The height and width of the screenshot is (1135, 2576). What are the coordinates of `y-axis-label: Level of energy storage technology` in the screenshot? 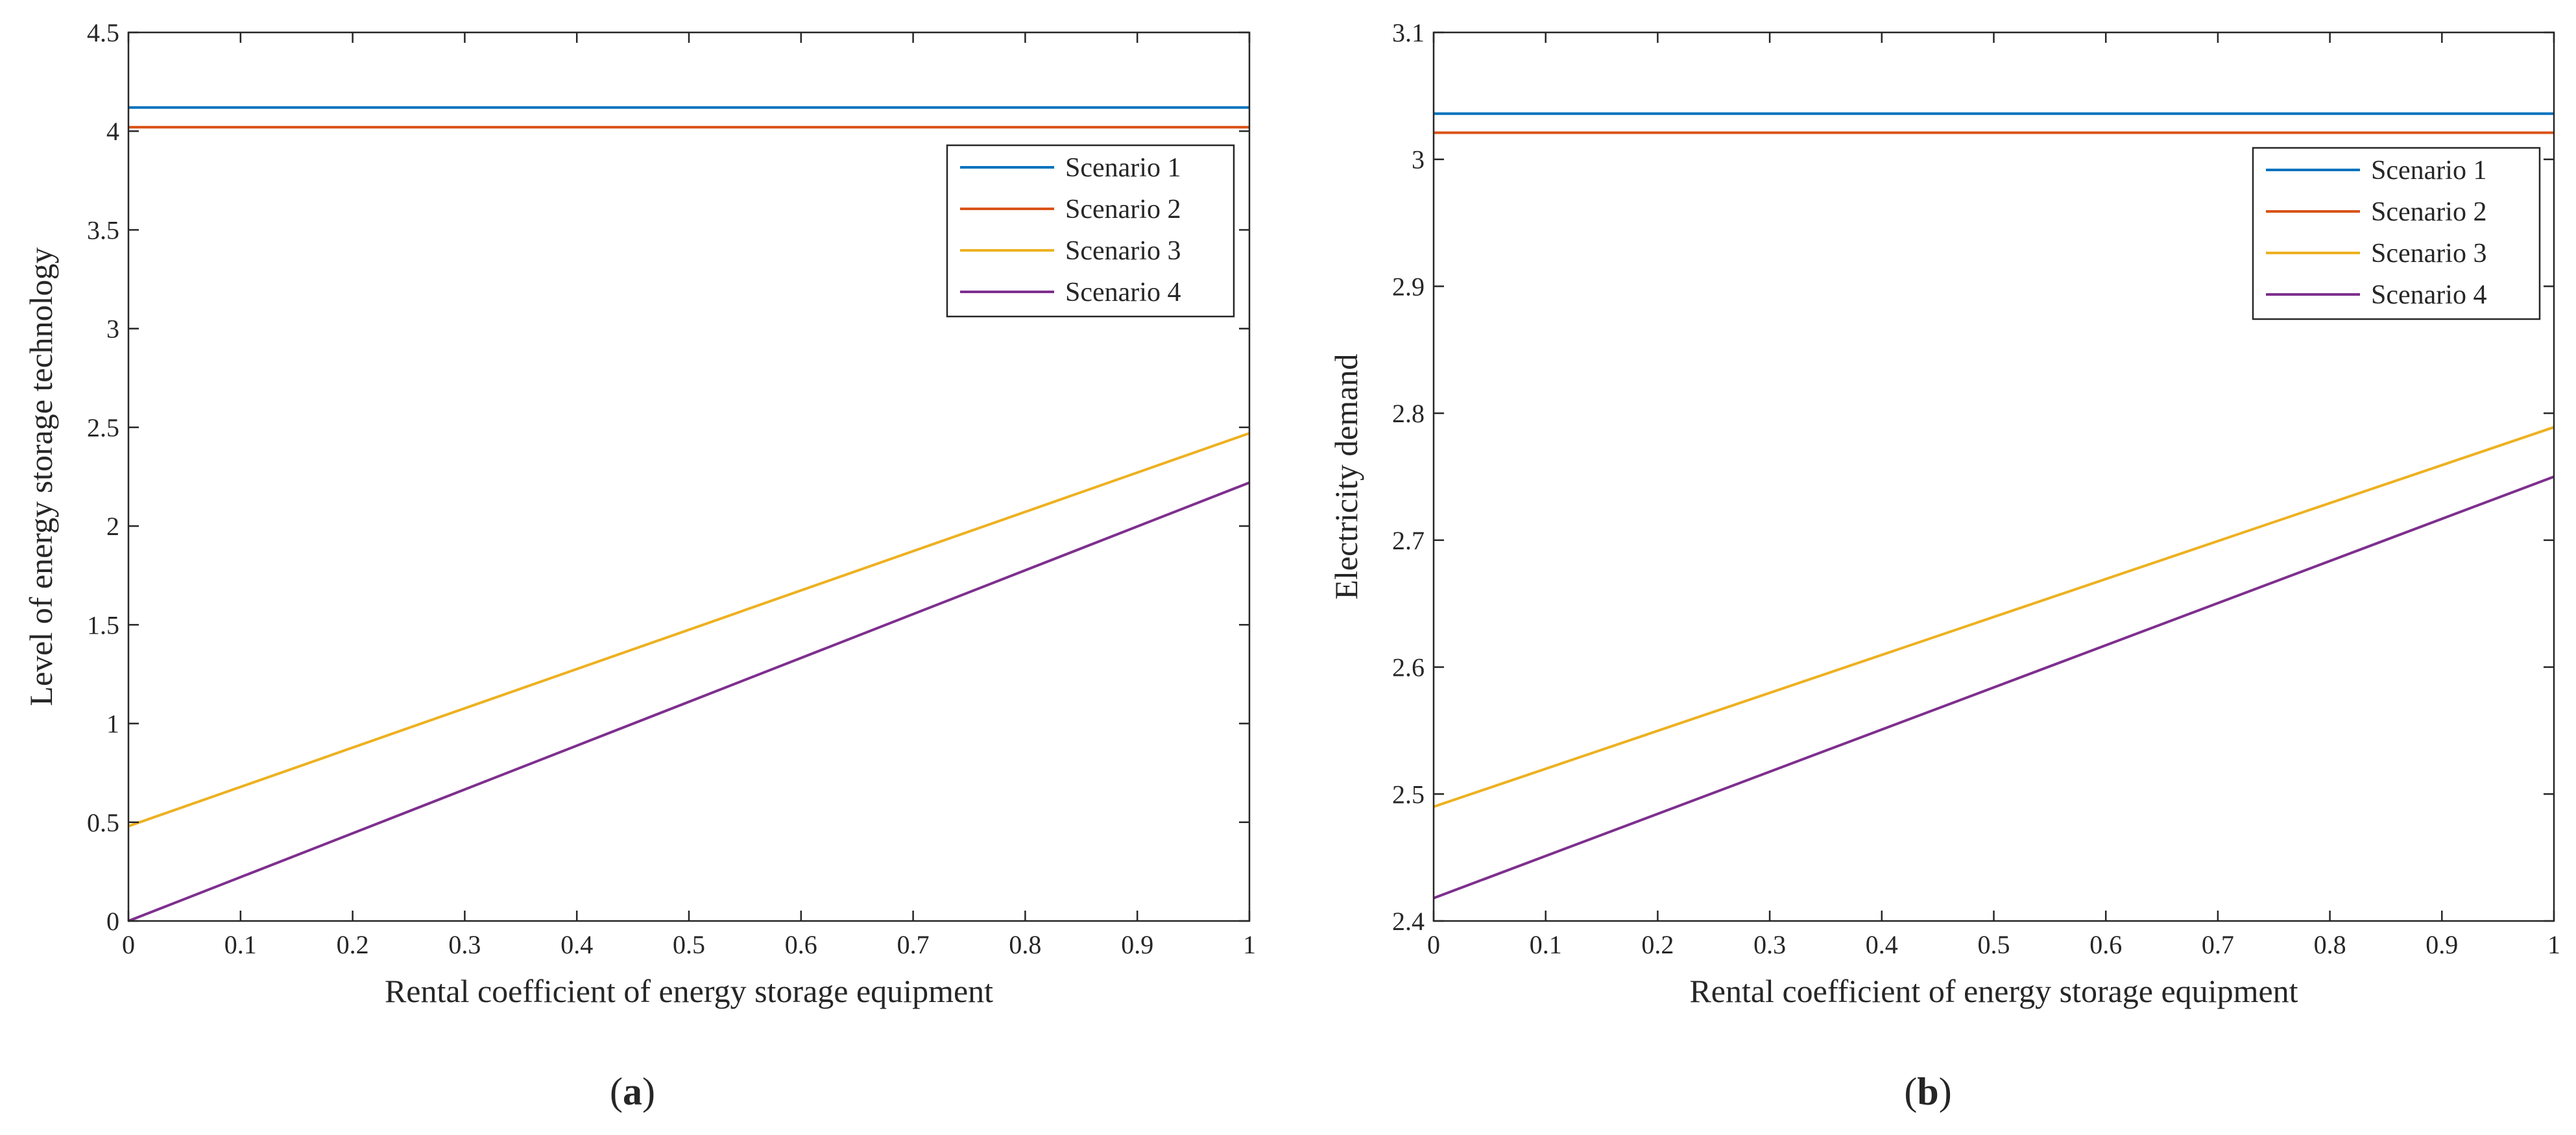 It's located at (41, 477).